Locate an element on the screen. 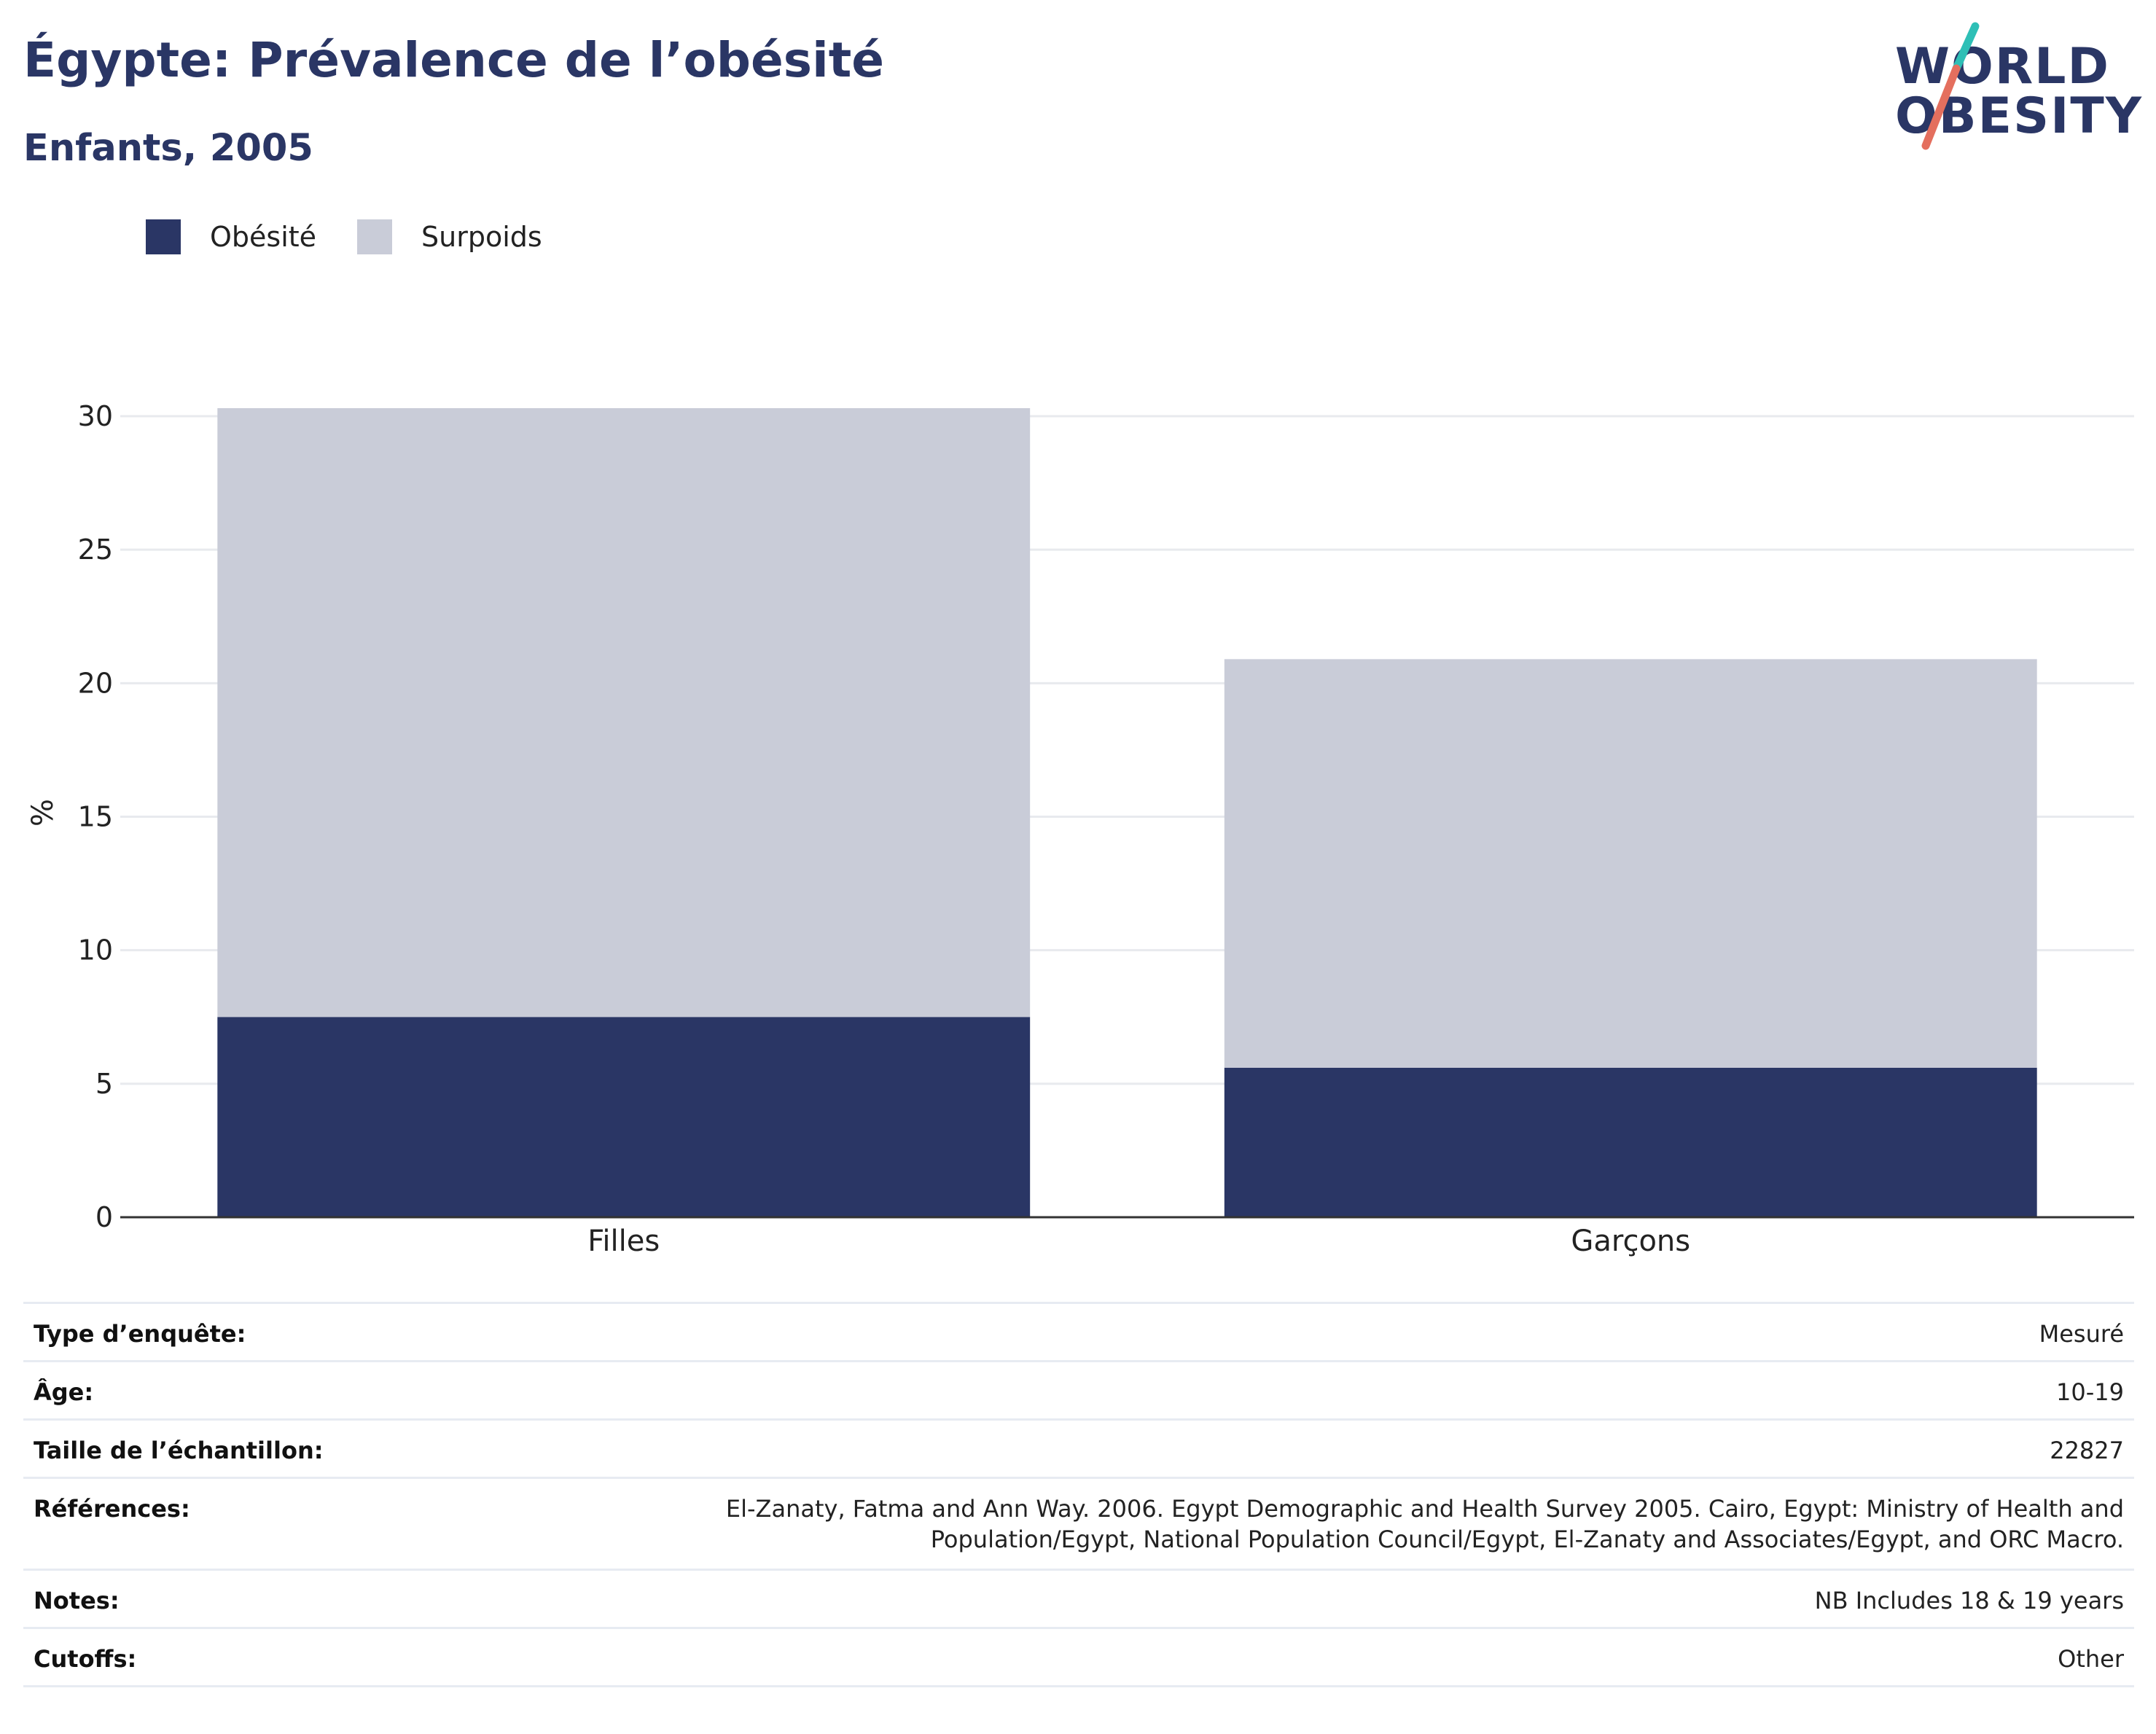 The width and height of the screenshot is (2156, 1734). chart-subtitle: Enfants, 2005 is located at coordinates (168, 148).